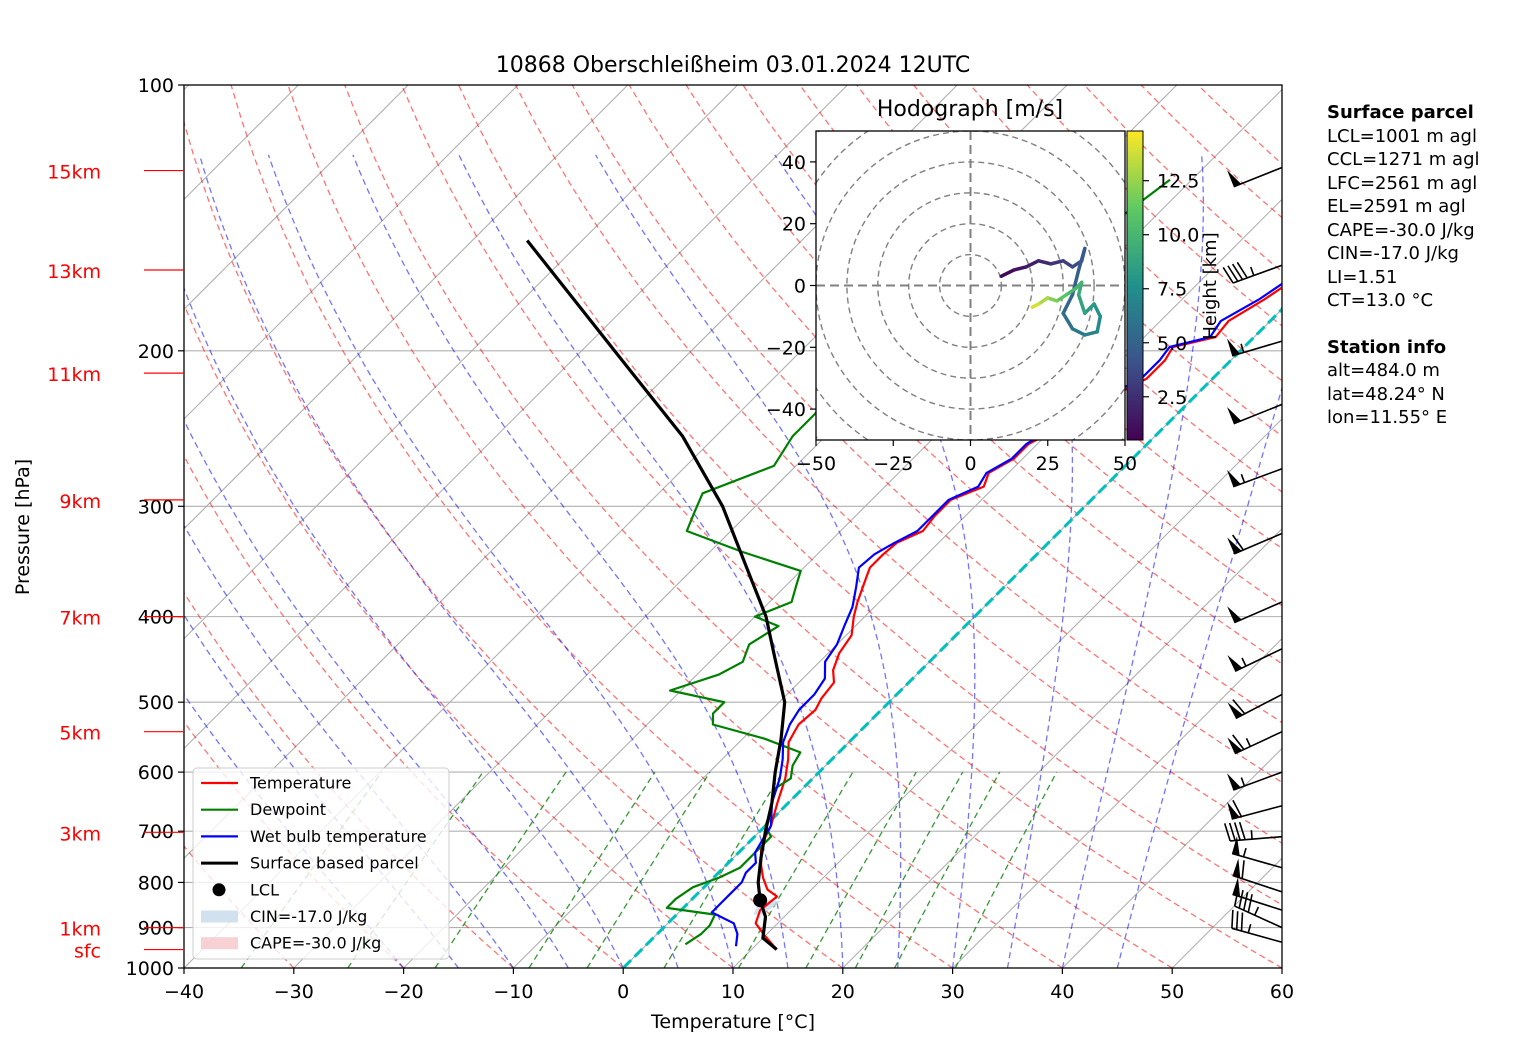 The height and width of the screenshot is (1054, 1517). I want to click on height-marker-label: 1km, so click(80, 930).